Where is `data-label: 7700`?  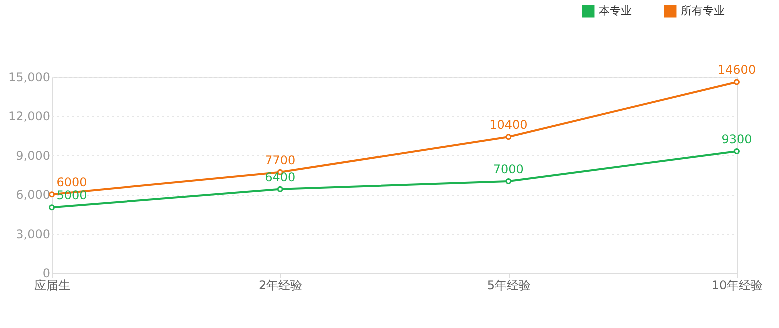
data-label: 7700 is located at coordinates (280, 160).